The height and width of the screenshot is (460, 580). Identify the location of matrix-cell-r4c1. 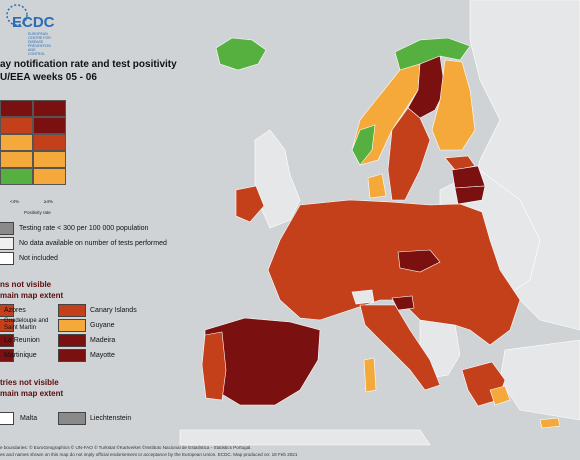
(49, 176).